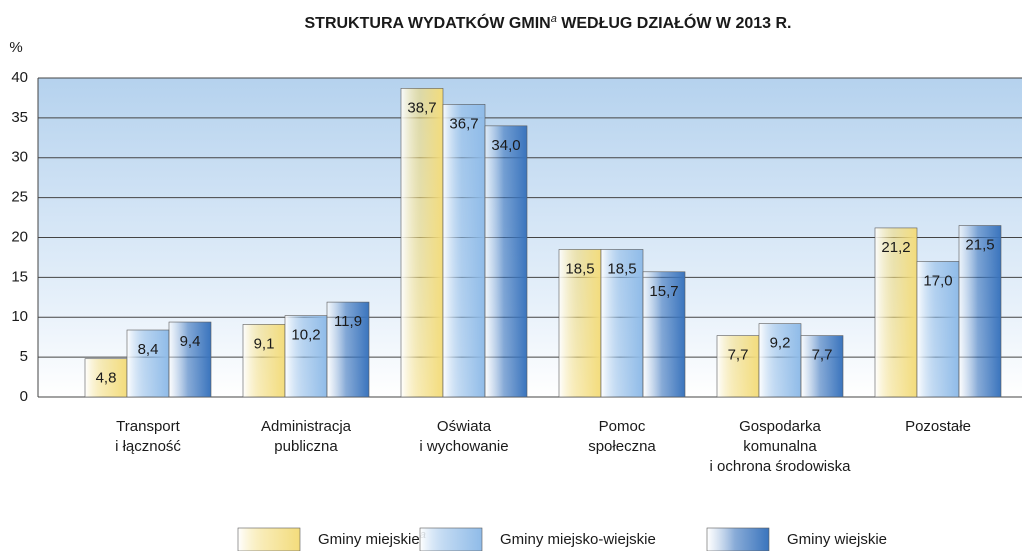 The height and width of the screenshot is (551, 1032). What do you see at coordinates (554, 19) in the screenshot?
I see `title-superscript: a` at bounding box center [554, 19].